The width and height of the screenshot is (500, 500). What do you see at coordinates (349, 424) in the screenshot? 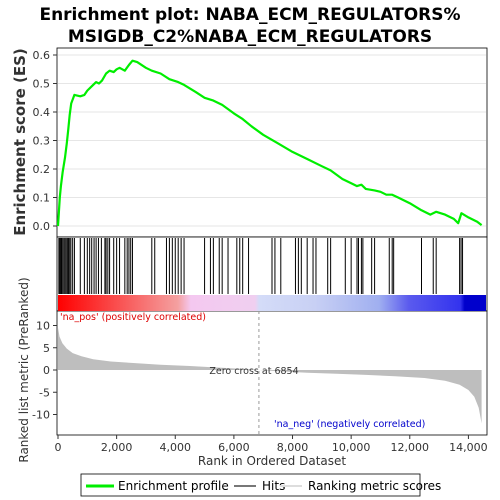
I see `neg-correlated-label: 'na_neg' (negatively correlated)` at bounding box center [349, 424].